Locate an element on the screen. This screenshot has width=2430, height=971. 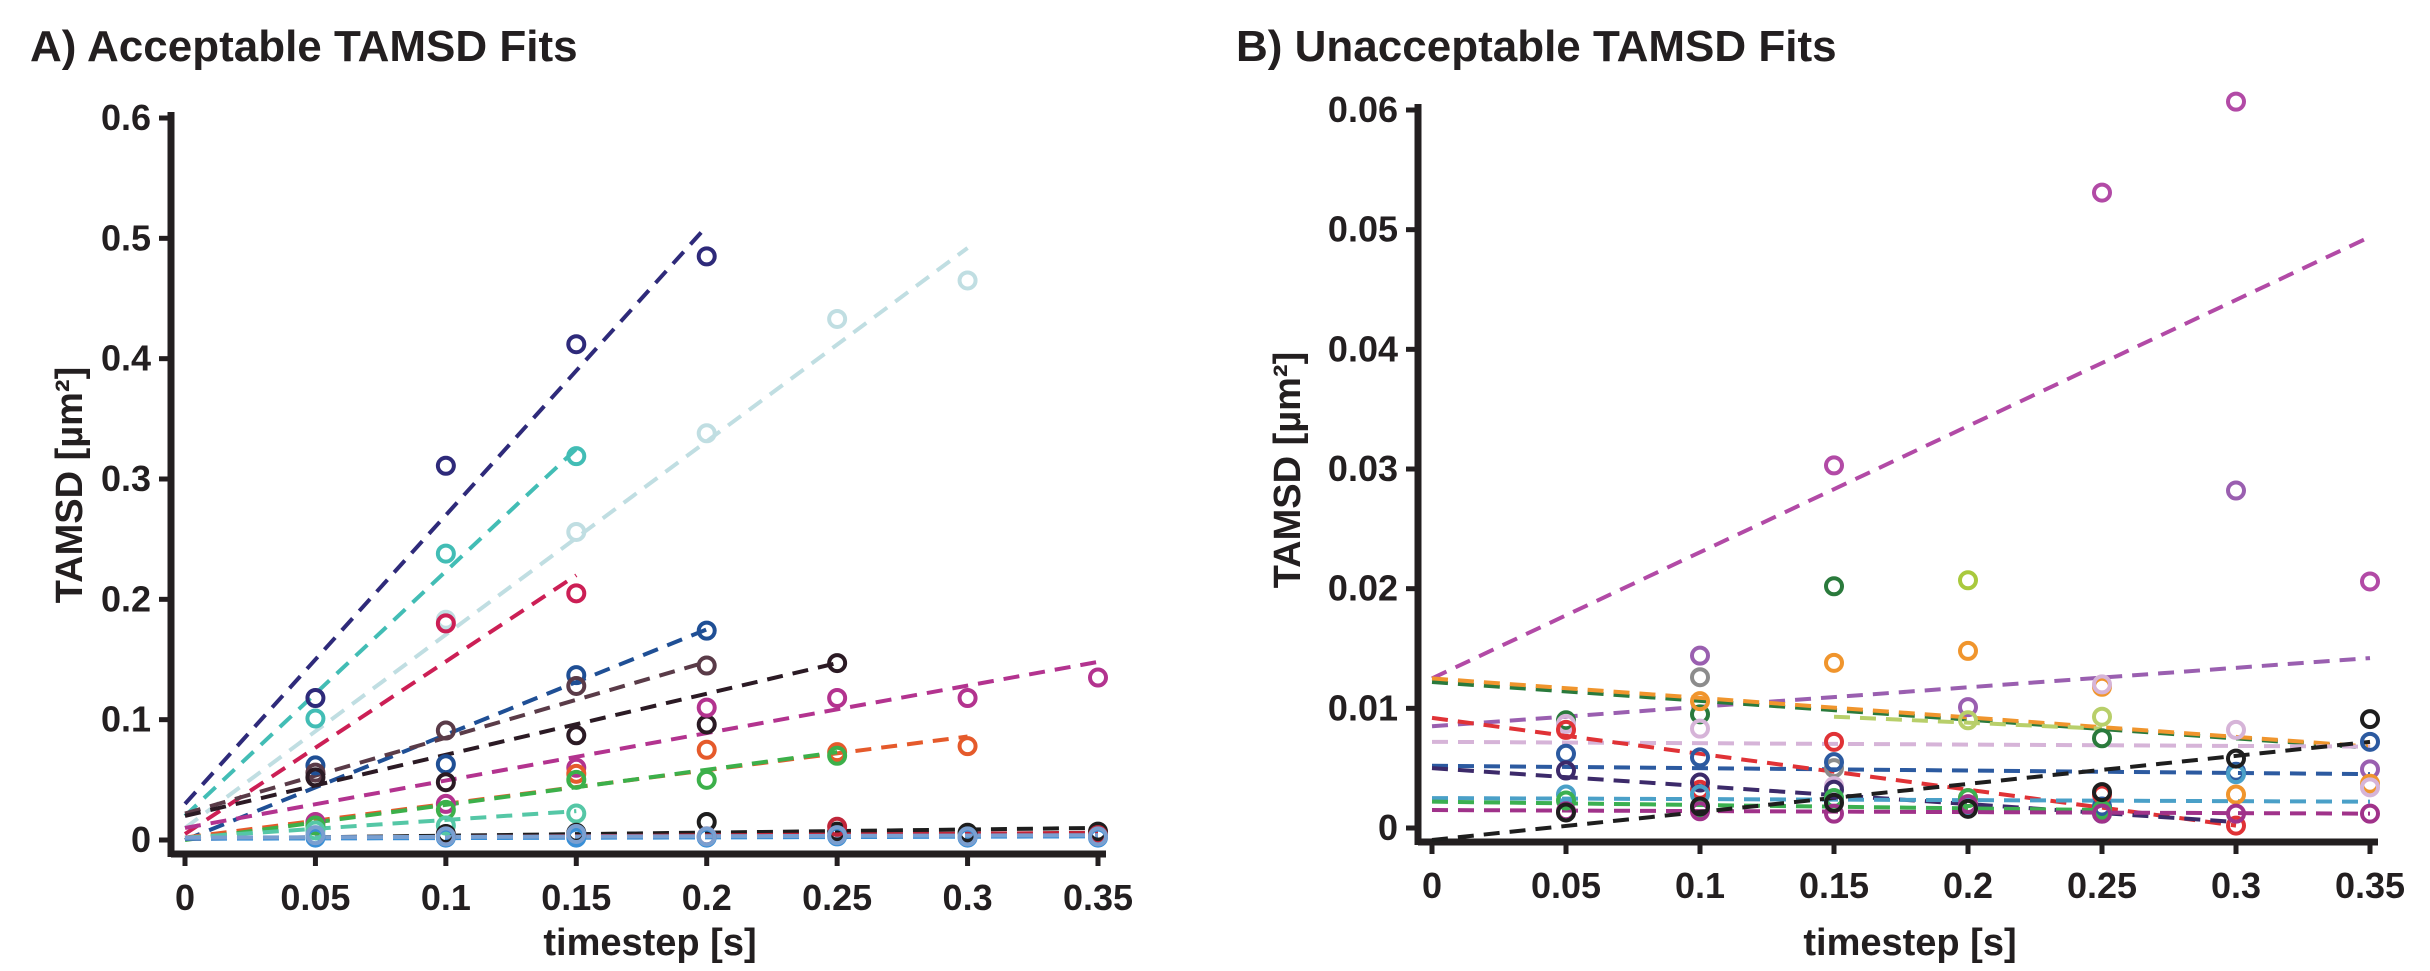
panel-a-y-tick-label: 0.5 is located at coordinates (126, 237).